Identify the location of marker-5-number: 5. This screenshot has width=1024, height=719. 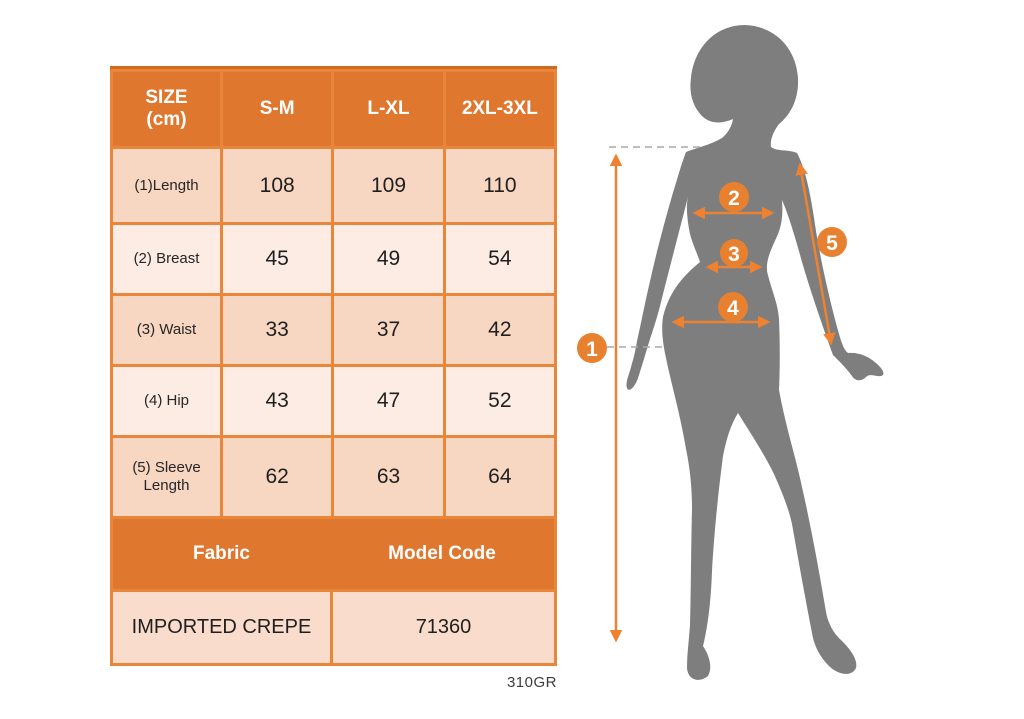
(832, 243).